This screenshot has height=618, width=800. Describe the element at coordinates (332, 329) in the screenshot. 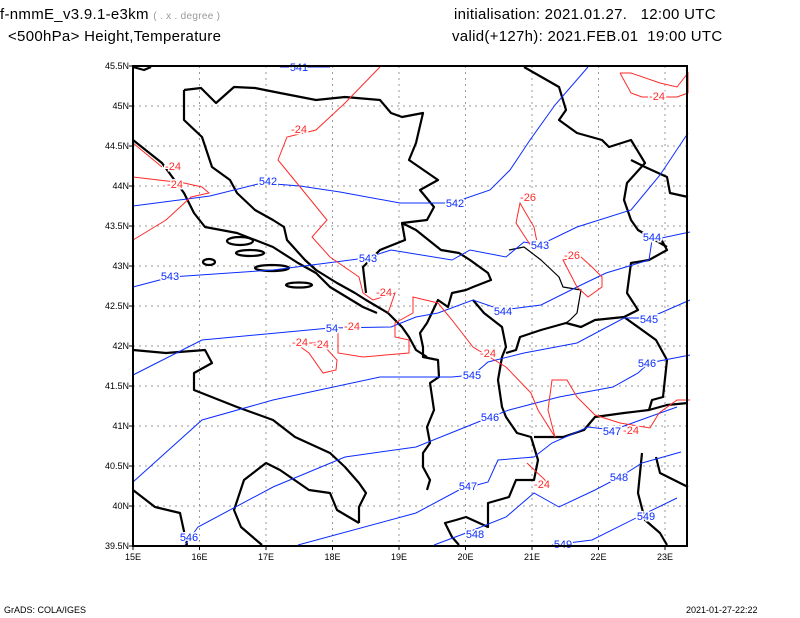

I see `height-label: 54` at that location.